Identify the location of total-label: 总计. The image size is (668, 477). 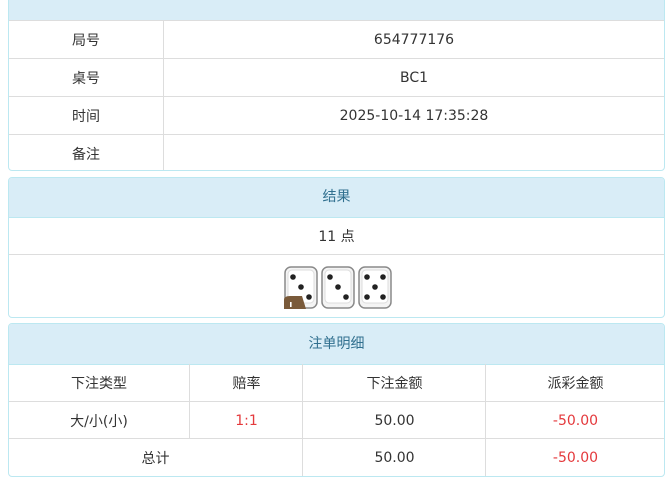
(155, 458).